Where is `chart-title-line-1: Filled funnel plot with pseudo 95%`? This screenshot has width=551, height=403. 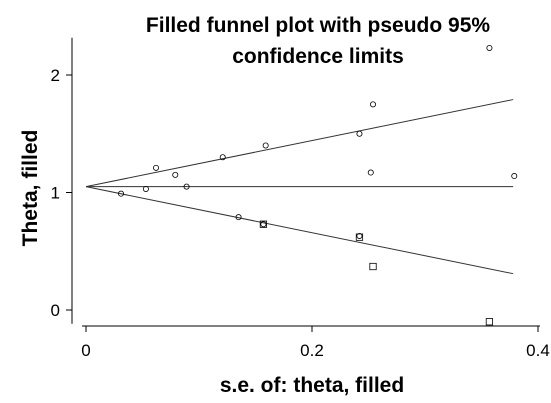 chart-title-line-1: Filled funnel plot with pseudo 95% is located at coordinates (318, 25).